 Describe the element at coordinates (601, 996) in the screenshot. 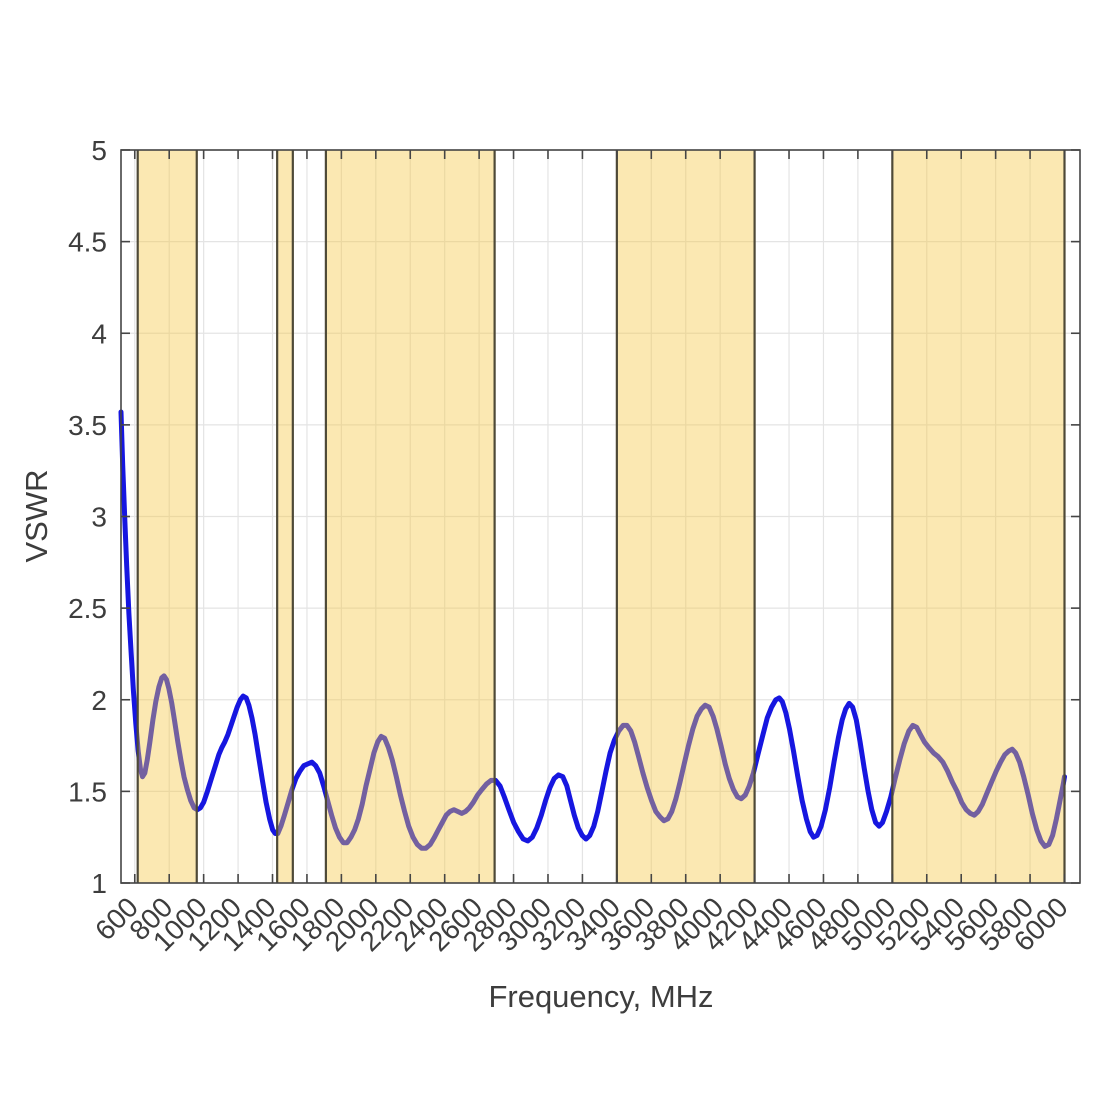

I see `x-axis-label: Frequency, MHz` at that location.